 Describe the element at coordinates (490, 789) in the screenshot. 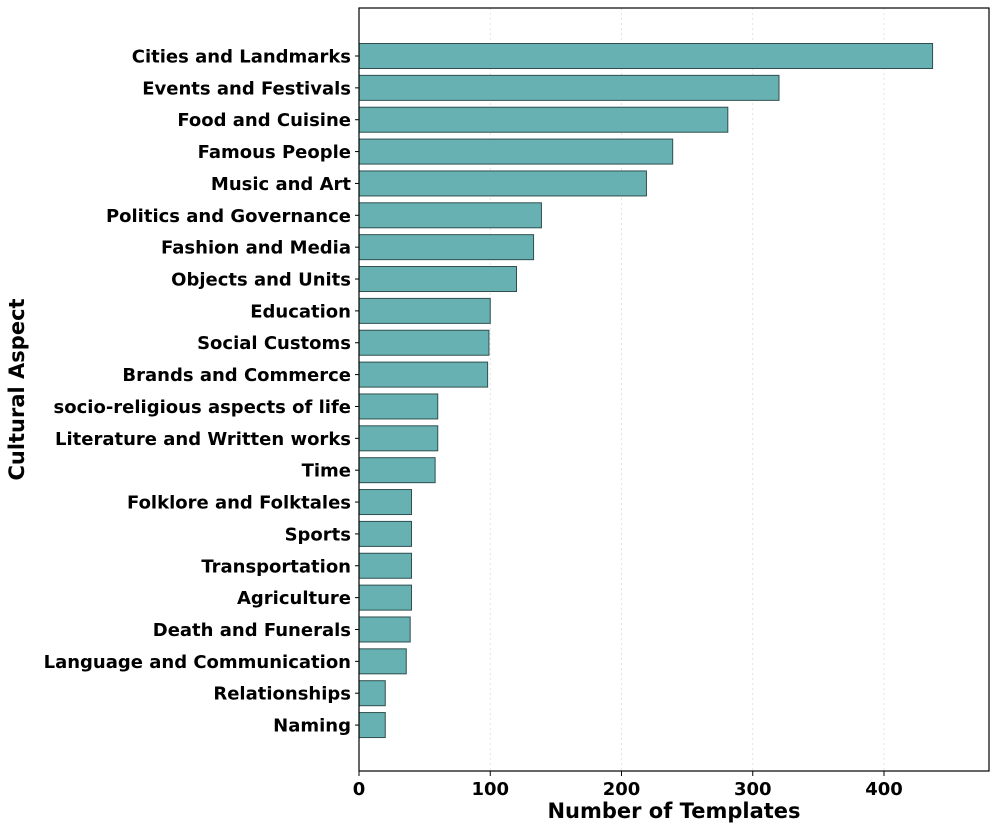

I see `x-tick-label-1: 100` at that location.